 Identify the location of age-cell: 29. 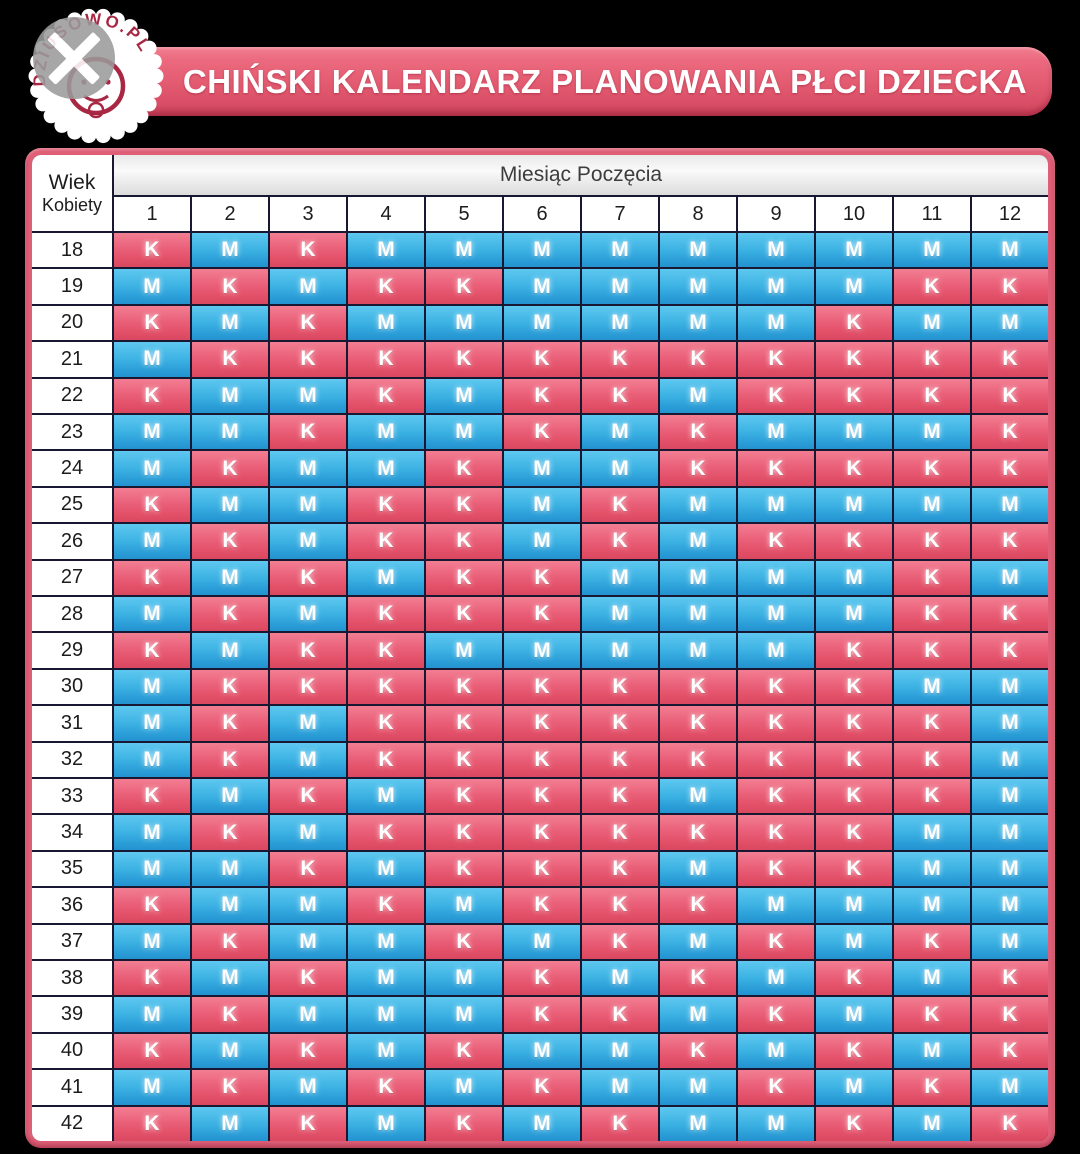
(72, 650).